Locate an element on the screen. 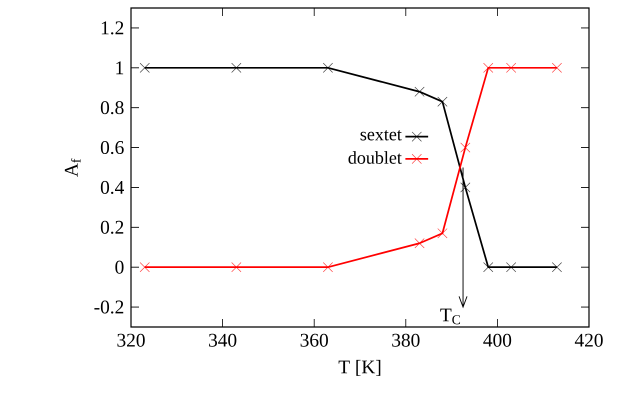 The image size is (637, 410). x-tick-label: 400 is located at coordinates (497, 340).